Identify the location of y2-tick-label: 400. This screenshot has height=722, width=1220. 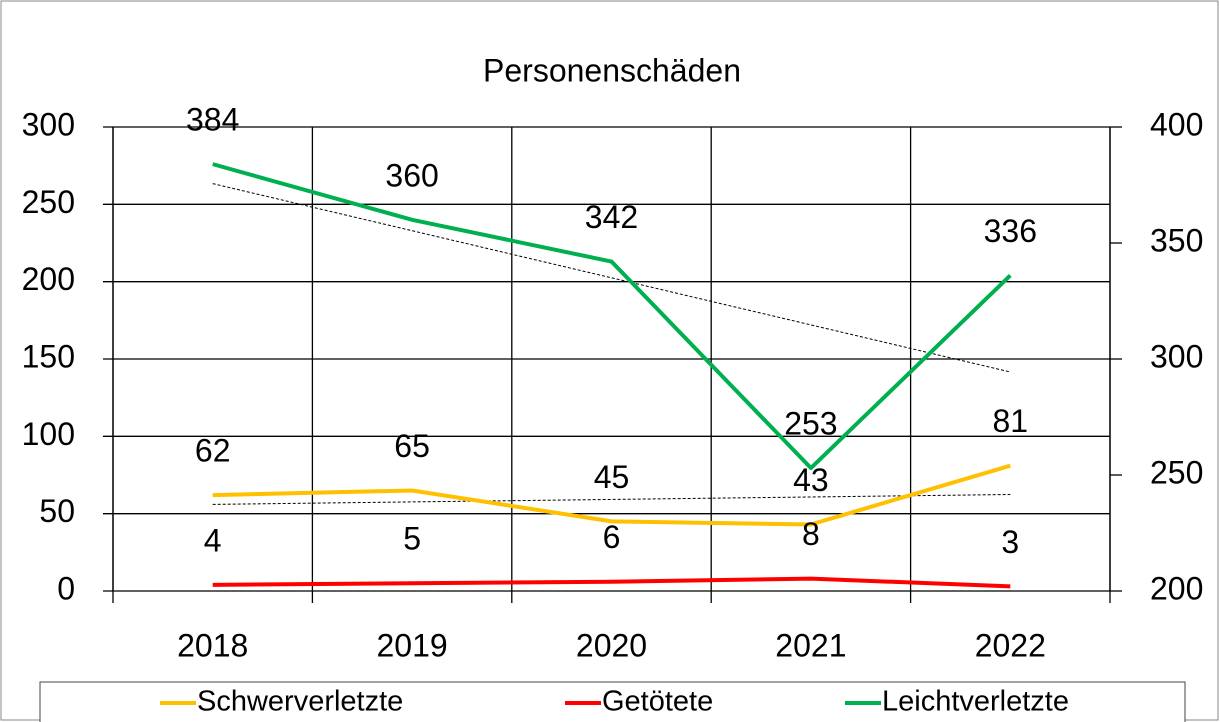
(1176, 124).